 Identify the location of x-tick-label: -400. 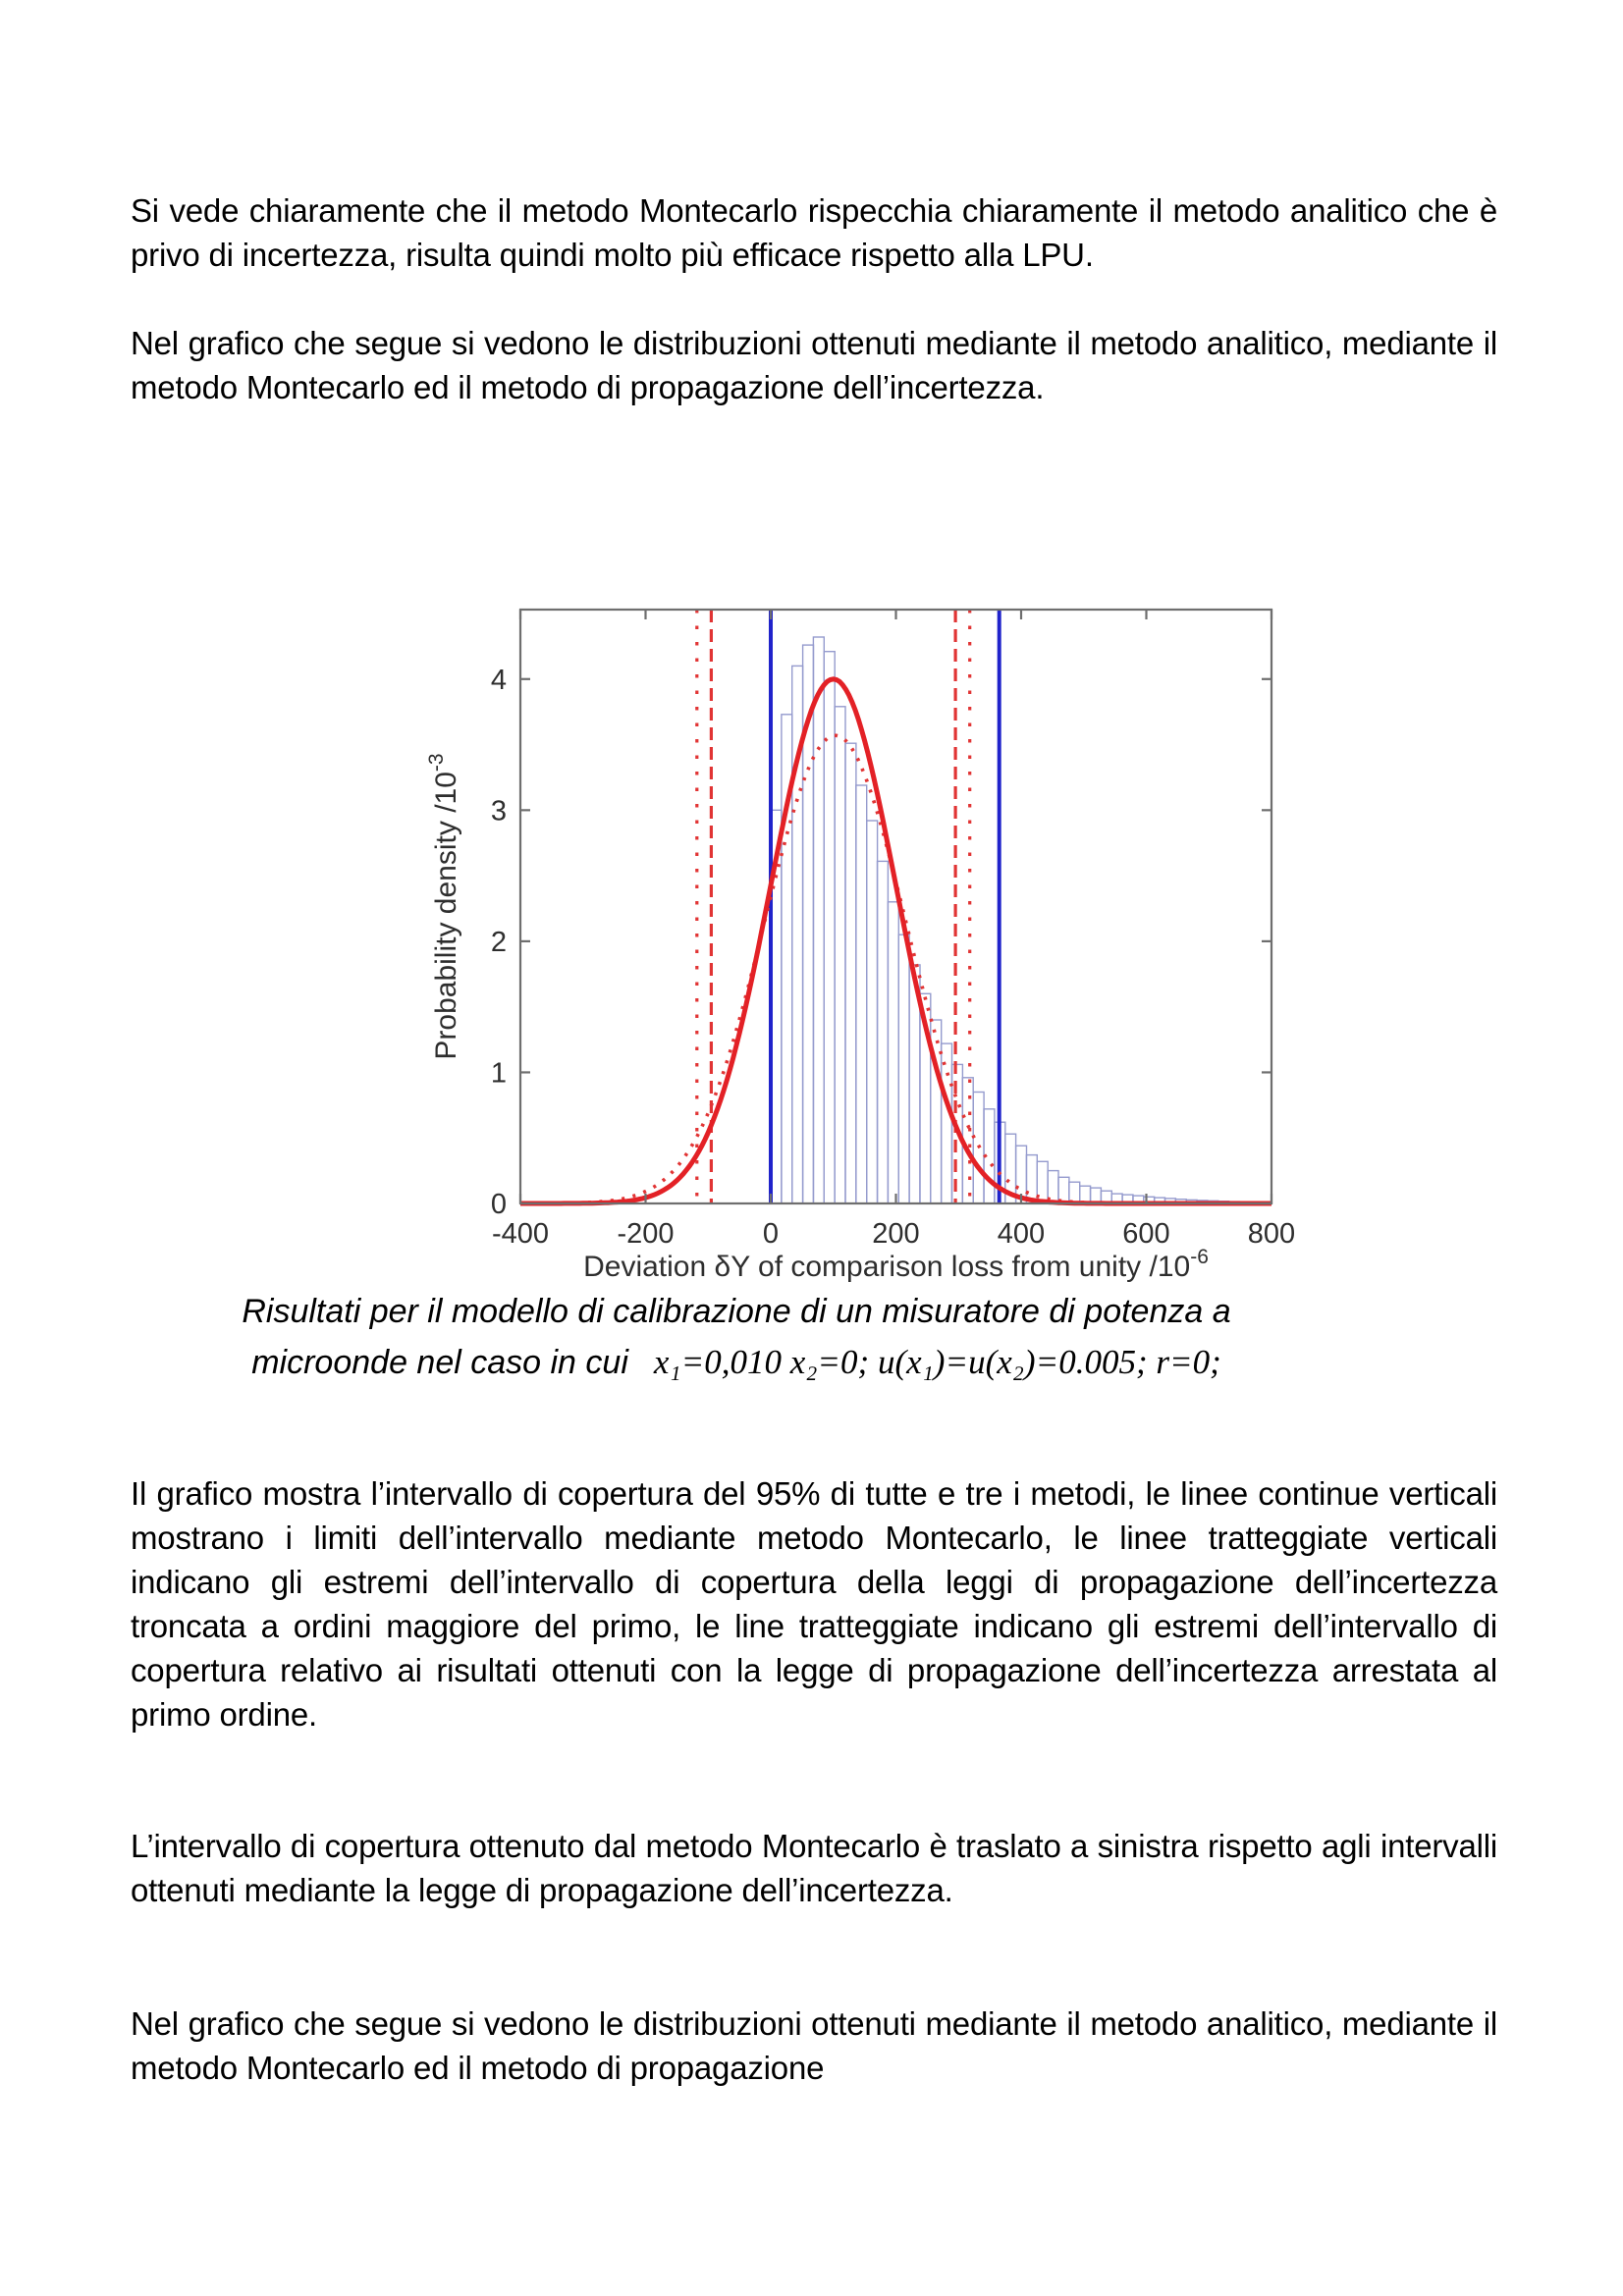
(521, 1234).